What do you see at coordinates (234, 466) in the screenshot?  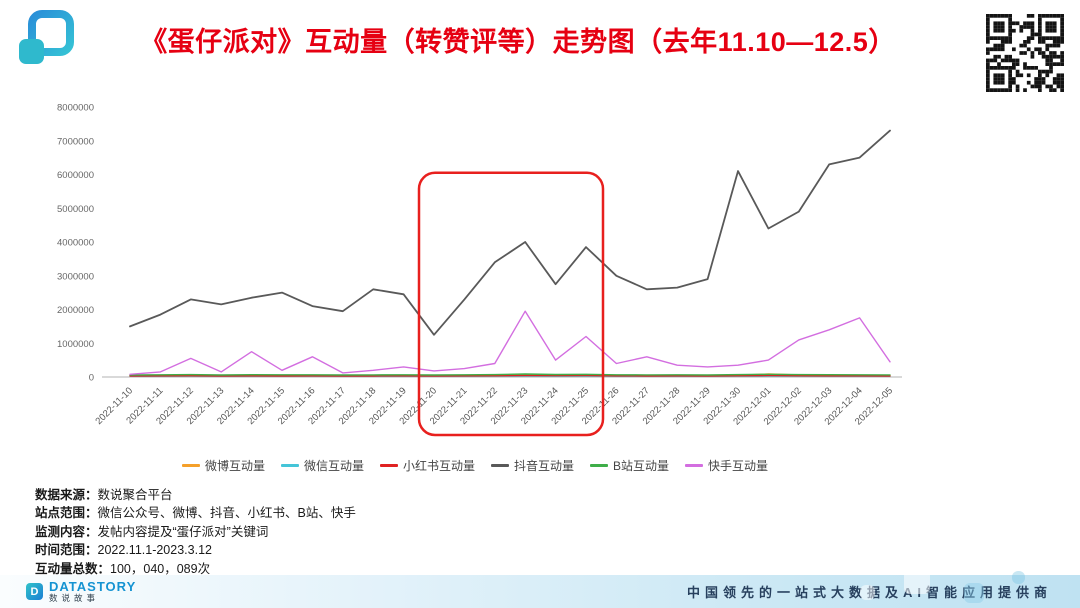 I see `legend-label: 微博互动量` at bounding box center [234, 466].